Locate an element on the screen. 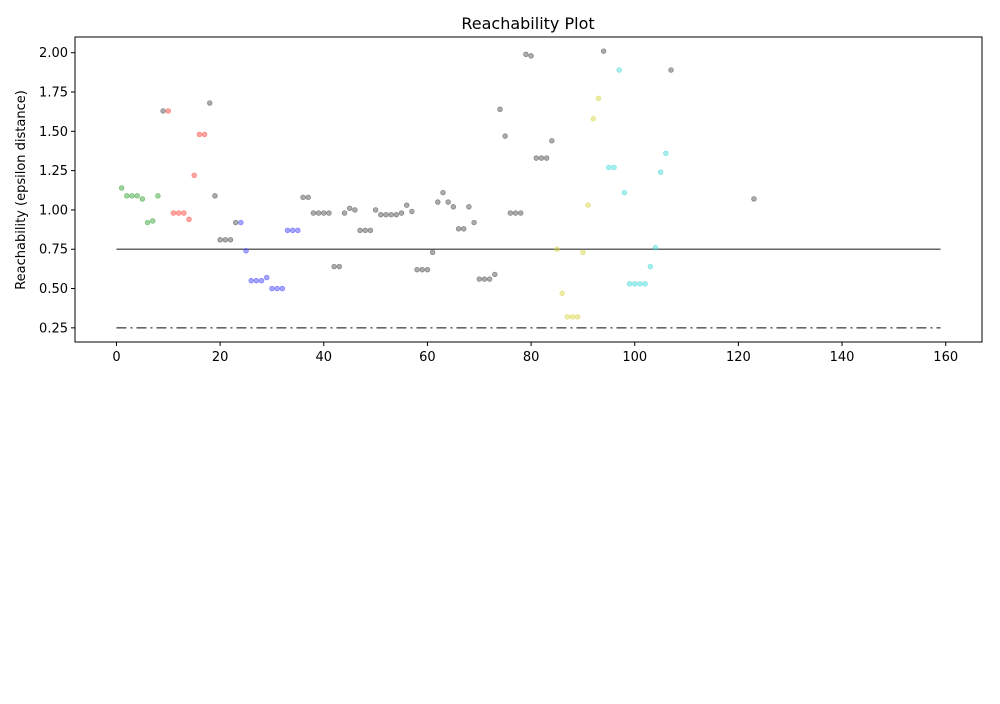 The height and width of the screenshot is (704, 1000). reference-lines is located at coordinates (528, 288).